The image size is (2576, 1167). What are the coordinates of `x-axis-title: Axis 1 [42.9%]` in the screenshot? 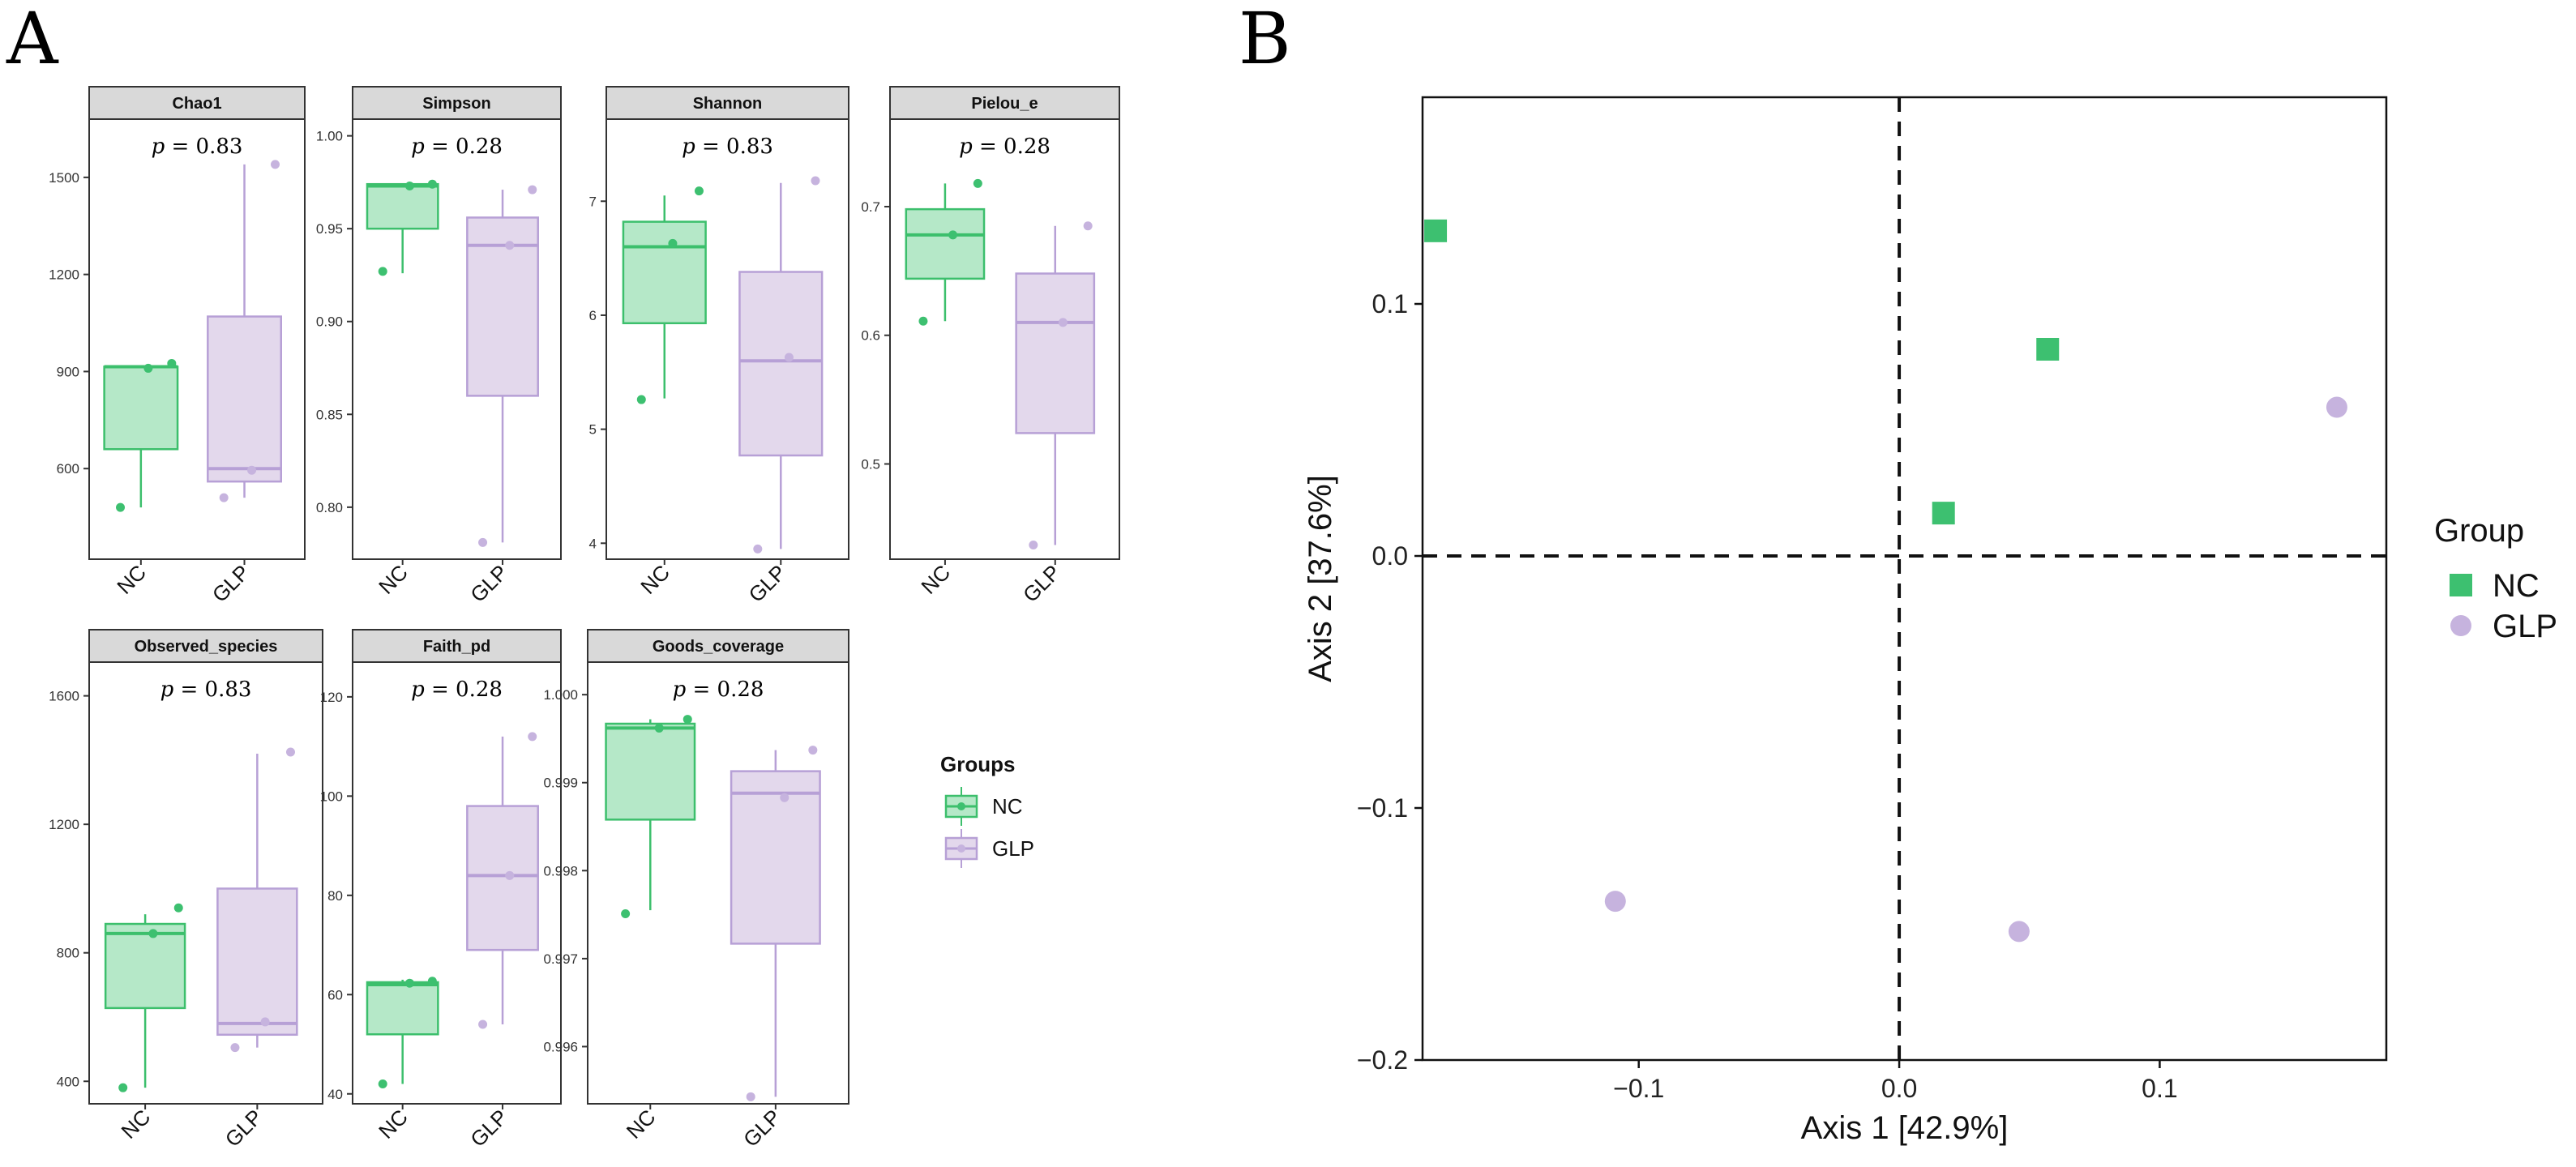 It's located at (1905, 1128).